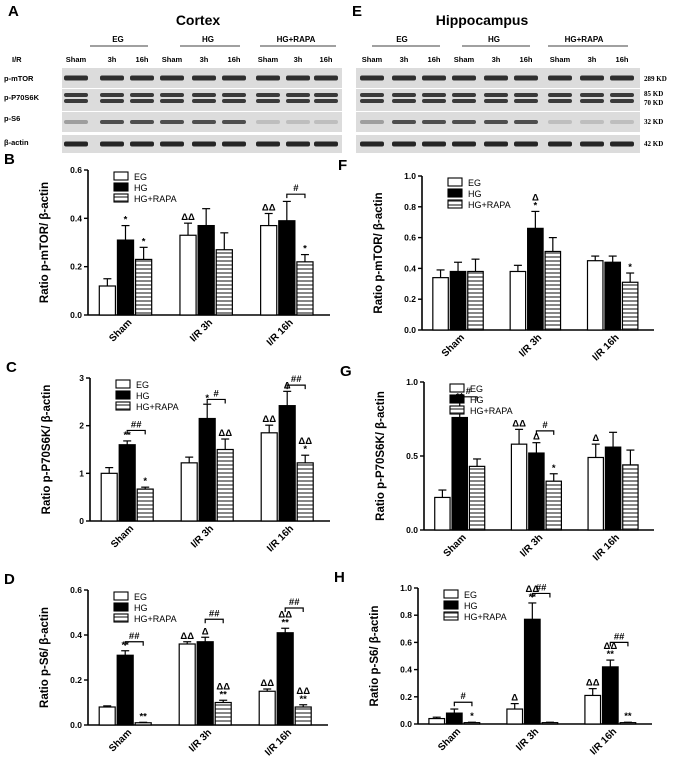 The image size is (684, 766). What do you see at coordinates (45, 242) in the screenshot?
I see `y-axis-label: Ratio p-mTOR/ β-actin` at bounding box center [45, 242].